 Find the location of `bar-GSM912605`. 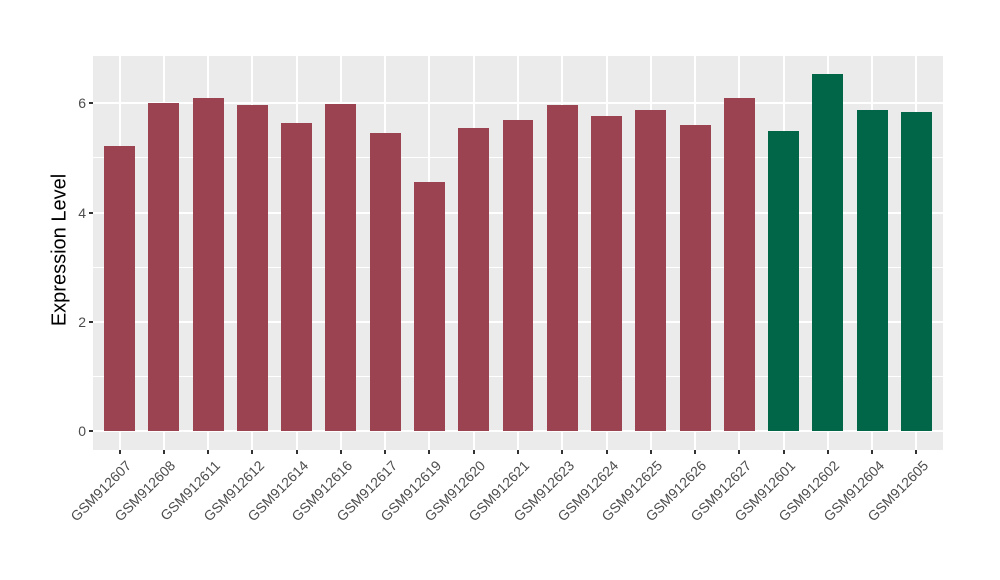

bar-GSM912605 is located at coordinates (916, 272).